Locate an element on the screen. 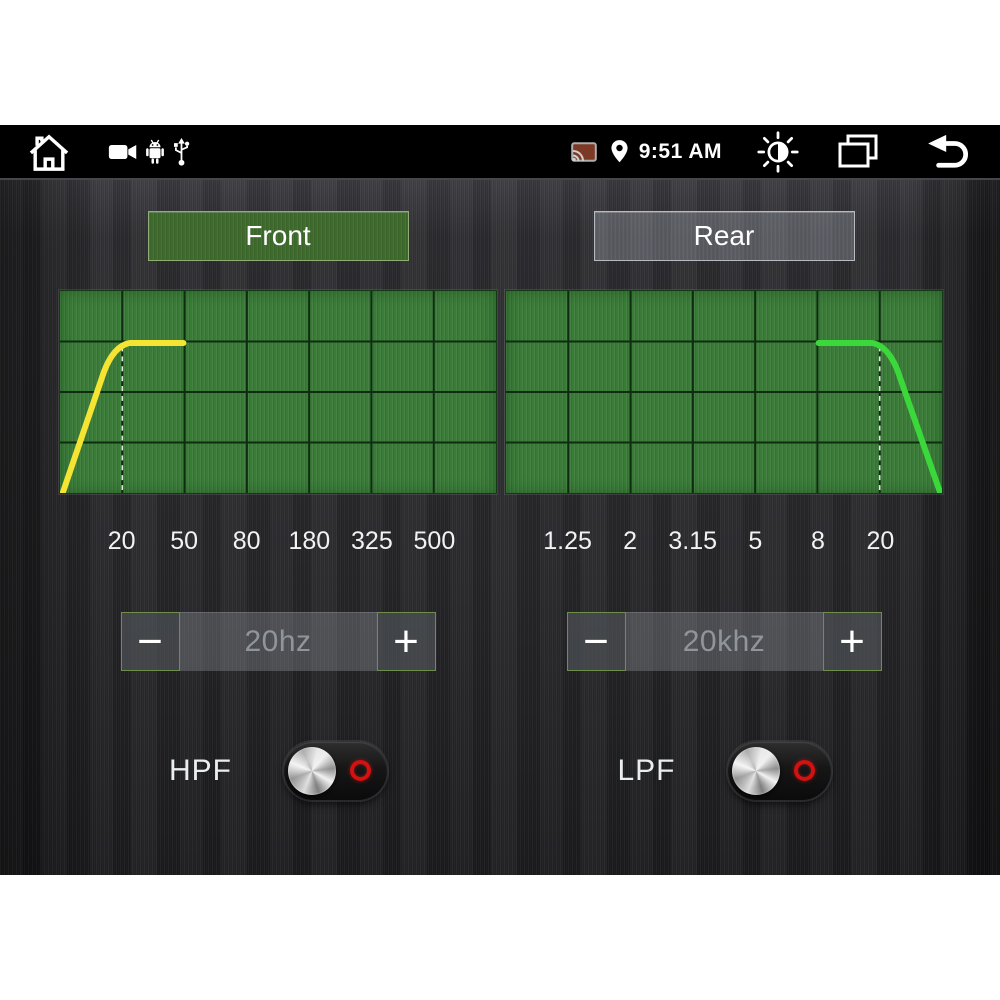 Image resolution: width=1000 pixels, height=1000 pixels. lpf-toggle-switch is located at coordinates (779, 771).